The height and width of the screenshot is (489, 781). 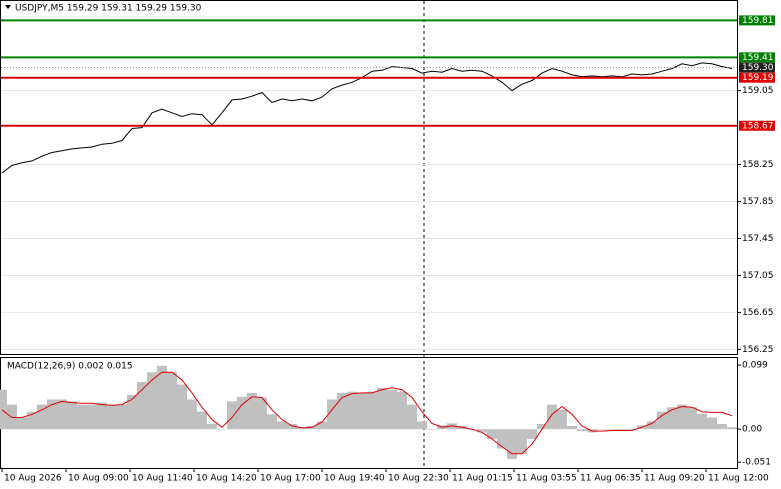 What do you see at coordinates (738, 479) in the screenshot?
I see `x-tick-label: 11 Aug 12:00` at bounding box center [738, 479].